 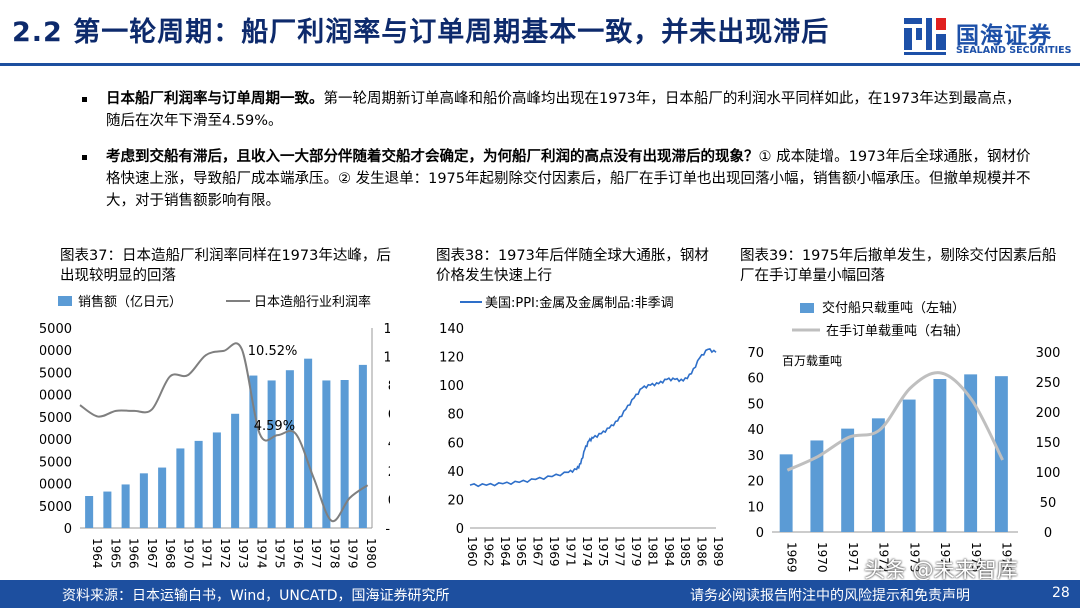 I want to click on chart-37-title: 图表37：日本造船厂利润率同样在1973年达峰，后出现较明显的回落, so click(x=225, y=266).